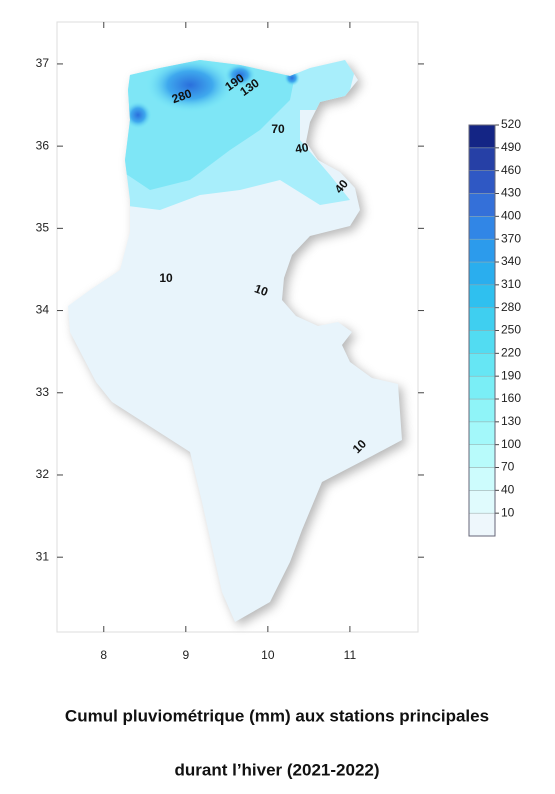 This screenshot has height=794, width=555. I want to click on colorbar-border, so click(482, 330).